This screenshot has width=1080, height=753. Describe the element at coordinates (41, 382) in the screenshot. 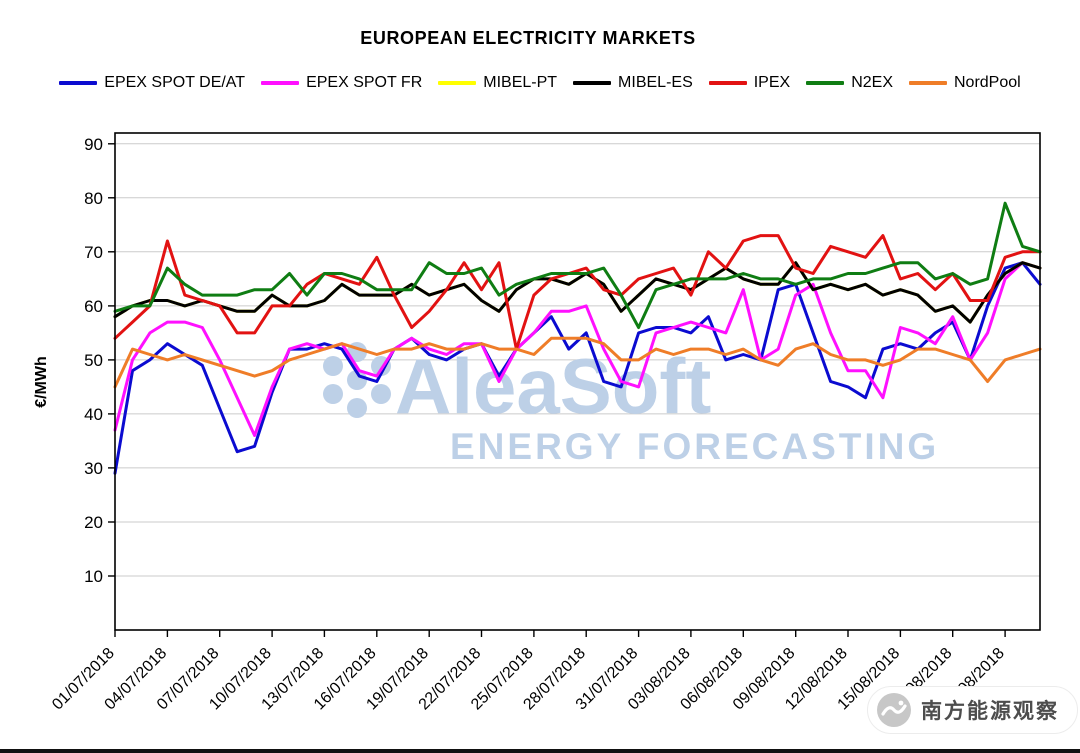

I see `y-axis-title: €/MWh` at that location.